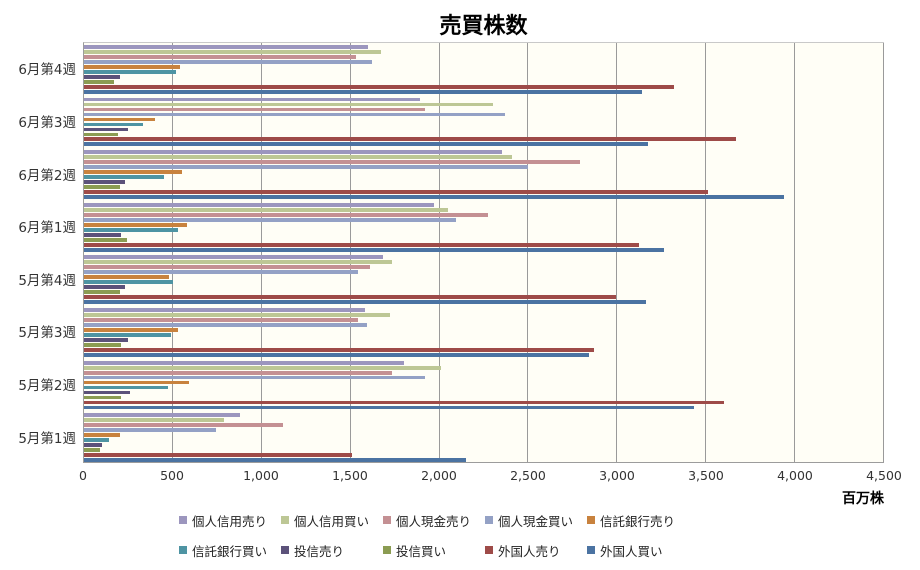 Image resolution: width=920 pixels, height=570 pixels. I want to click on category-label: 5月第4週, so click(47, 280).